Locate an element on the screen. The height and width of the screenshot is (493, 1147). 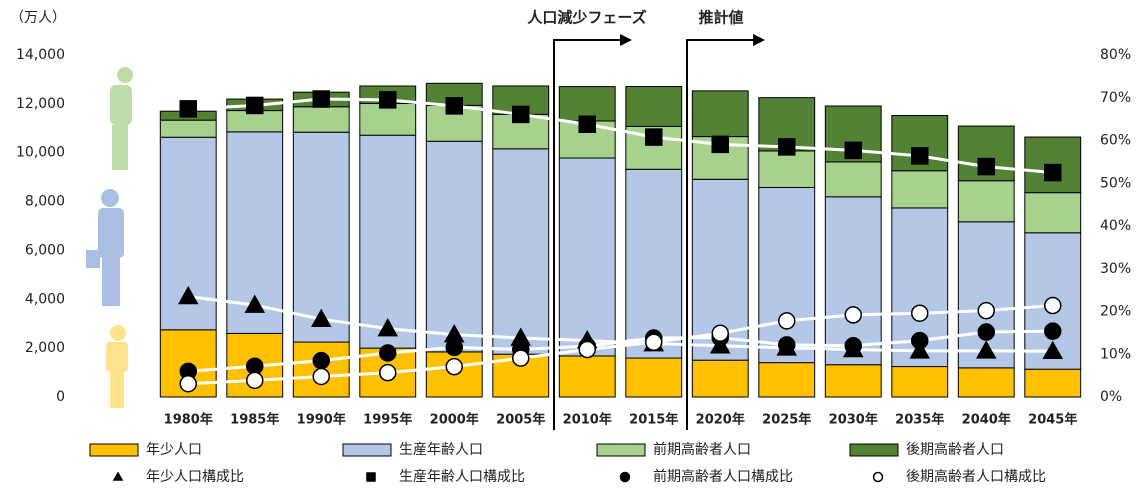
annotation: 人口減少フェーズ is located at coordinates (586, 18).